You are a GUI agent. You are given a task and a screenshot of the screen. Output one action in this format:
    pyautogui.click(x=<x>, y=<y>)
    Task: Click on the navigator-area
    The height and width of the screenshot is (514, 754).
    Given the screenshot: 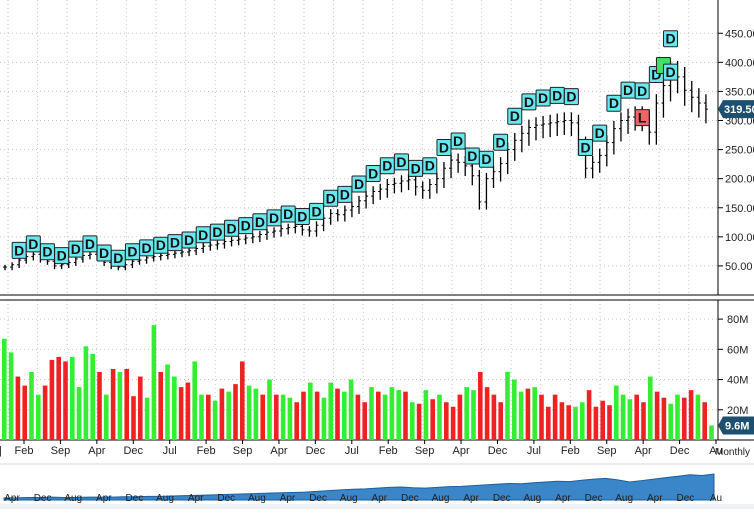 What is the action you would take?
    pyautogui.click(x=359, y=487)
    